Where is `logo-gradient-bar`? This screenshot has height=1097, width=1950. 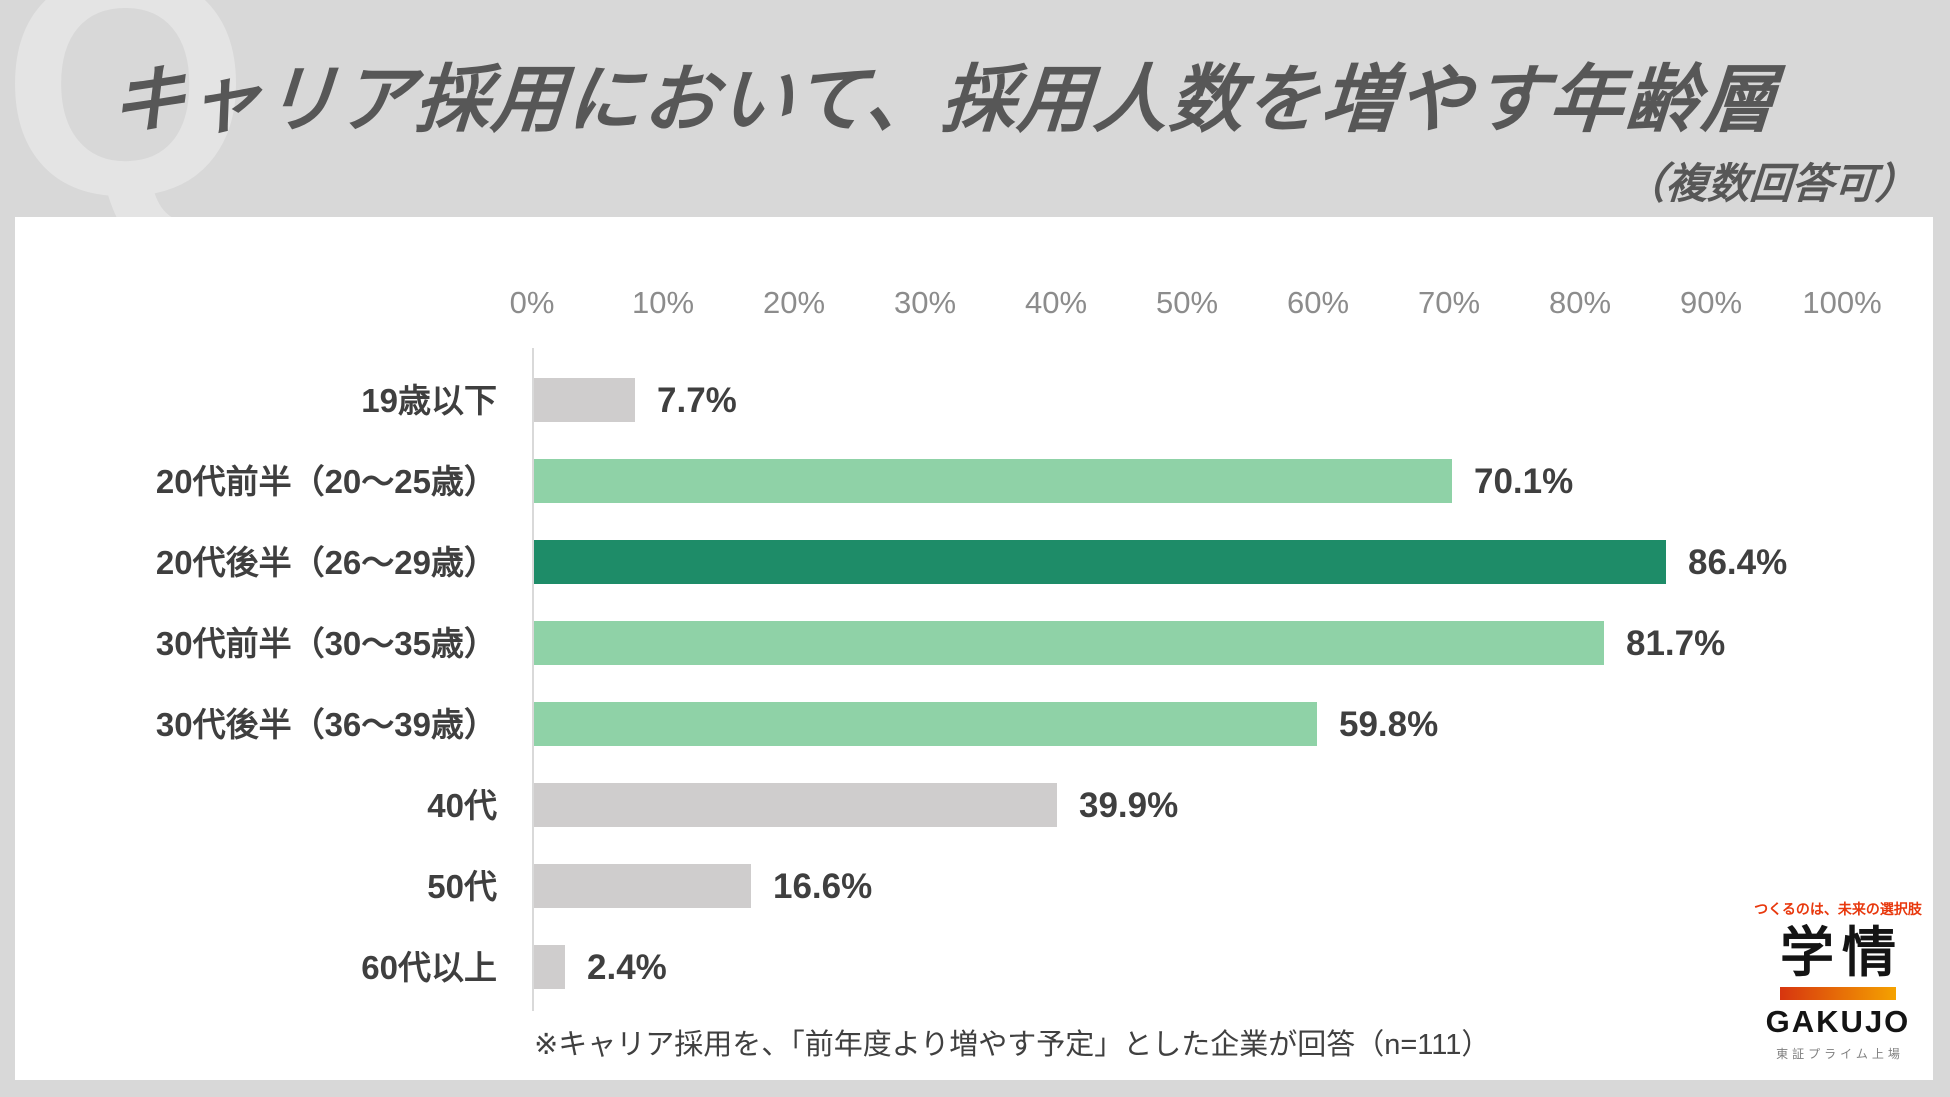 logo-gradient-bar is located at coordinates (1838, 993).